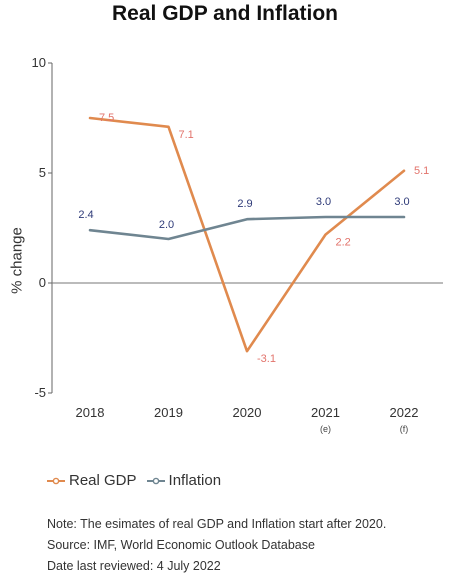 This screenshot has height=583, width=450. What do you see at coordinates (404, 412) in the screenshot?
I see `x-tick-label: 2022` at bounding box center [404, 412].